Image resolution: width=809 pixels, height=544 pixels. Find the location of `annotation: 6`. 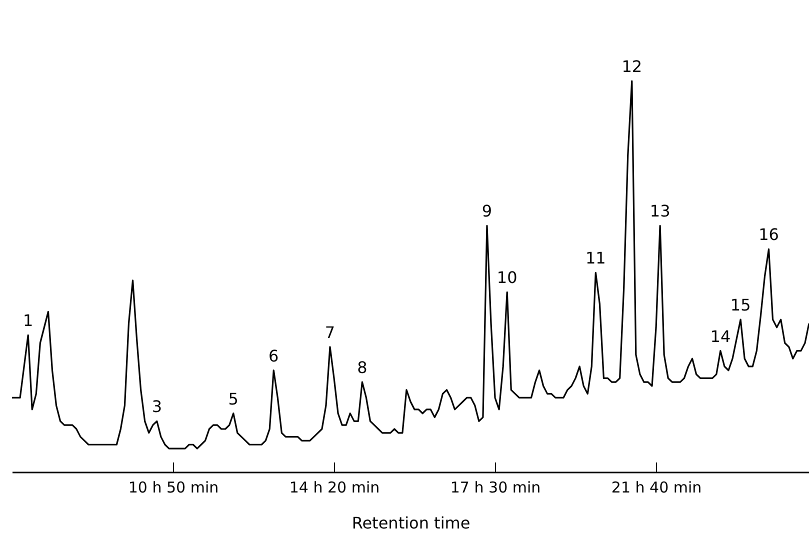

annotation: 6 is located at coordinates (273, 356).